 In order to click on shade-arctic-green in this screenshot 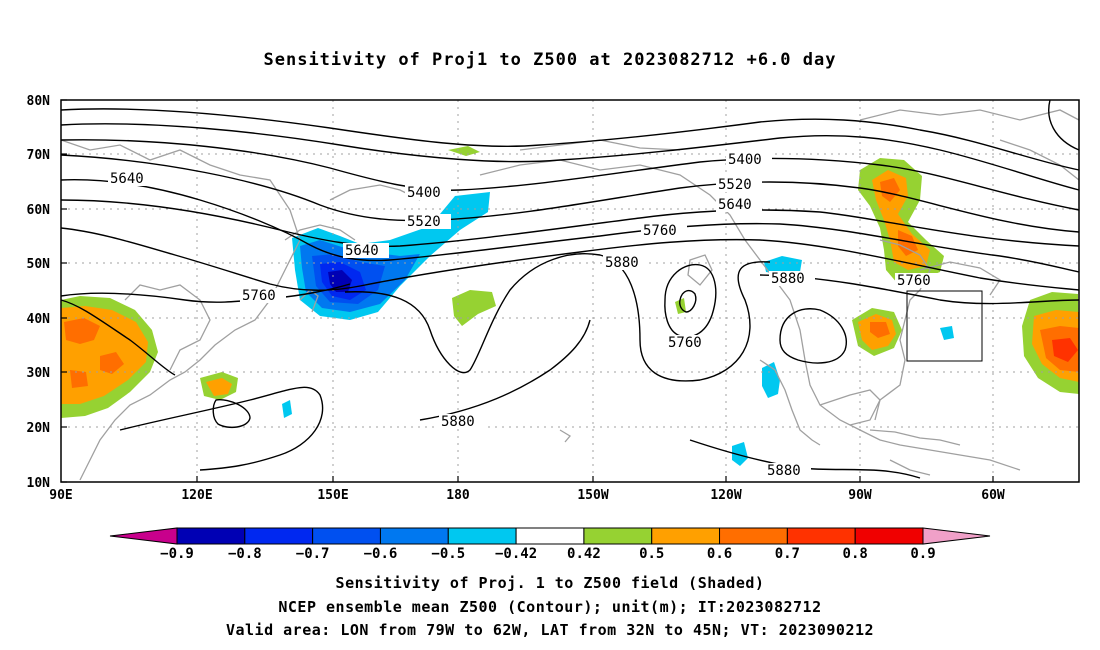, I will do `click(464, 151)`.